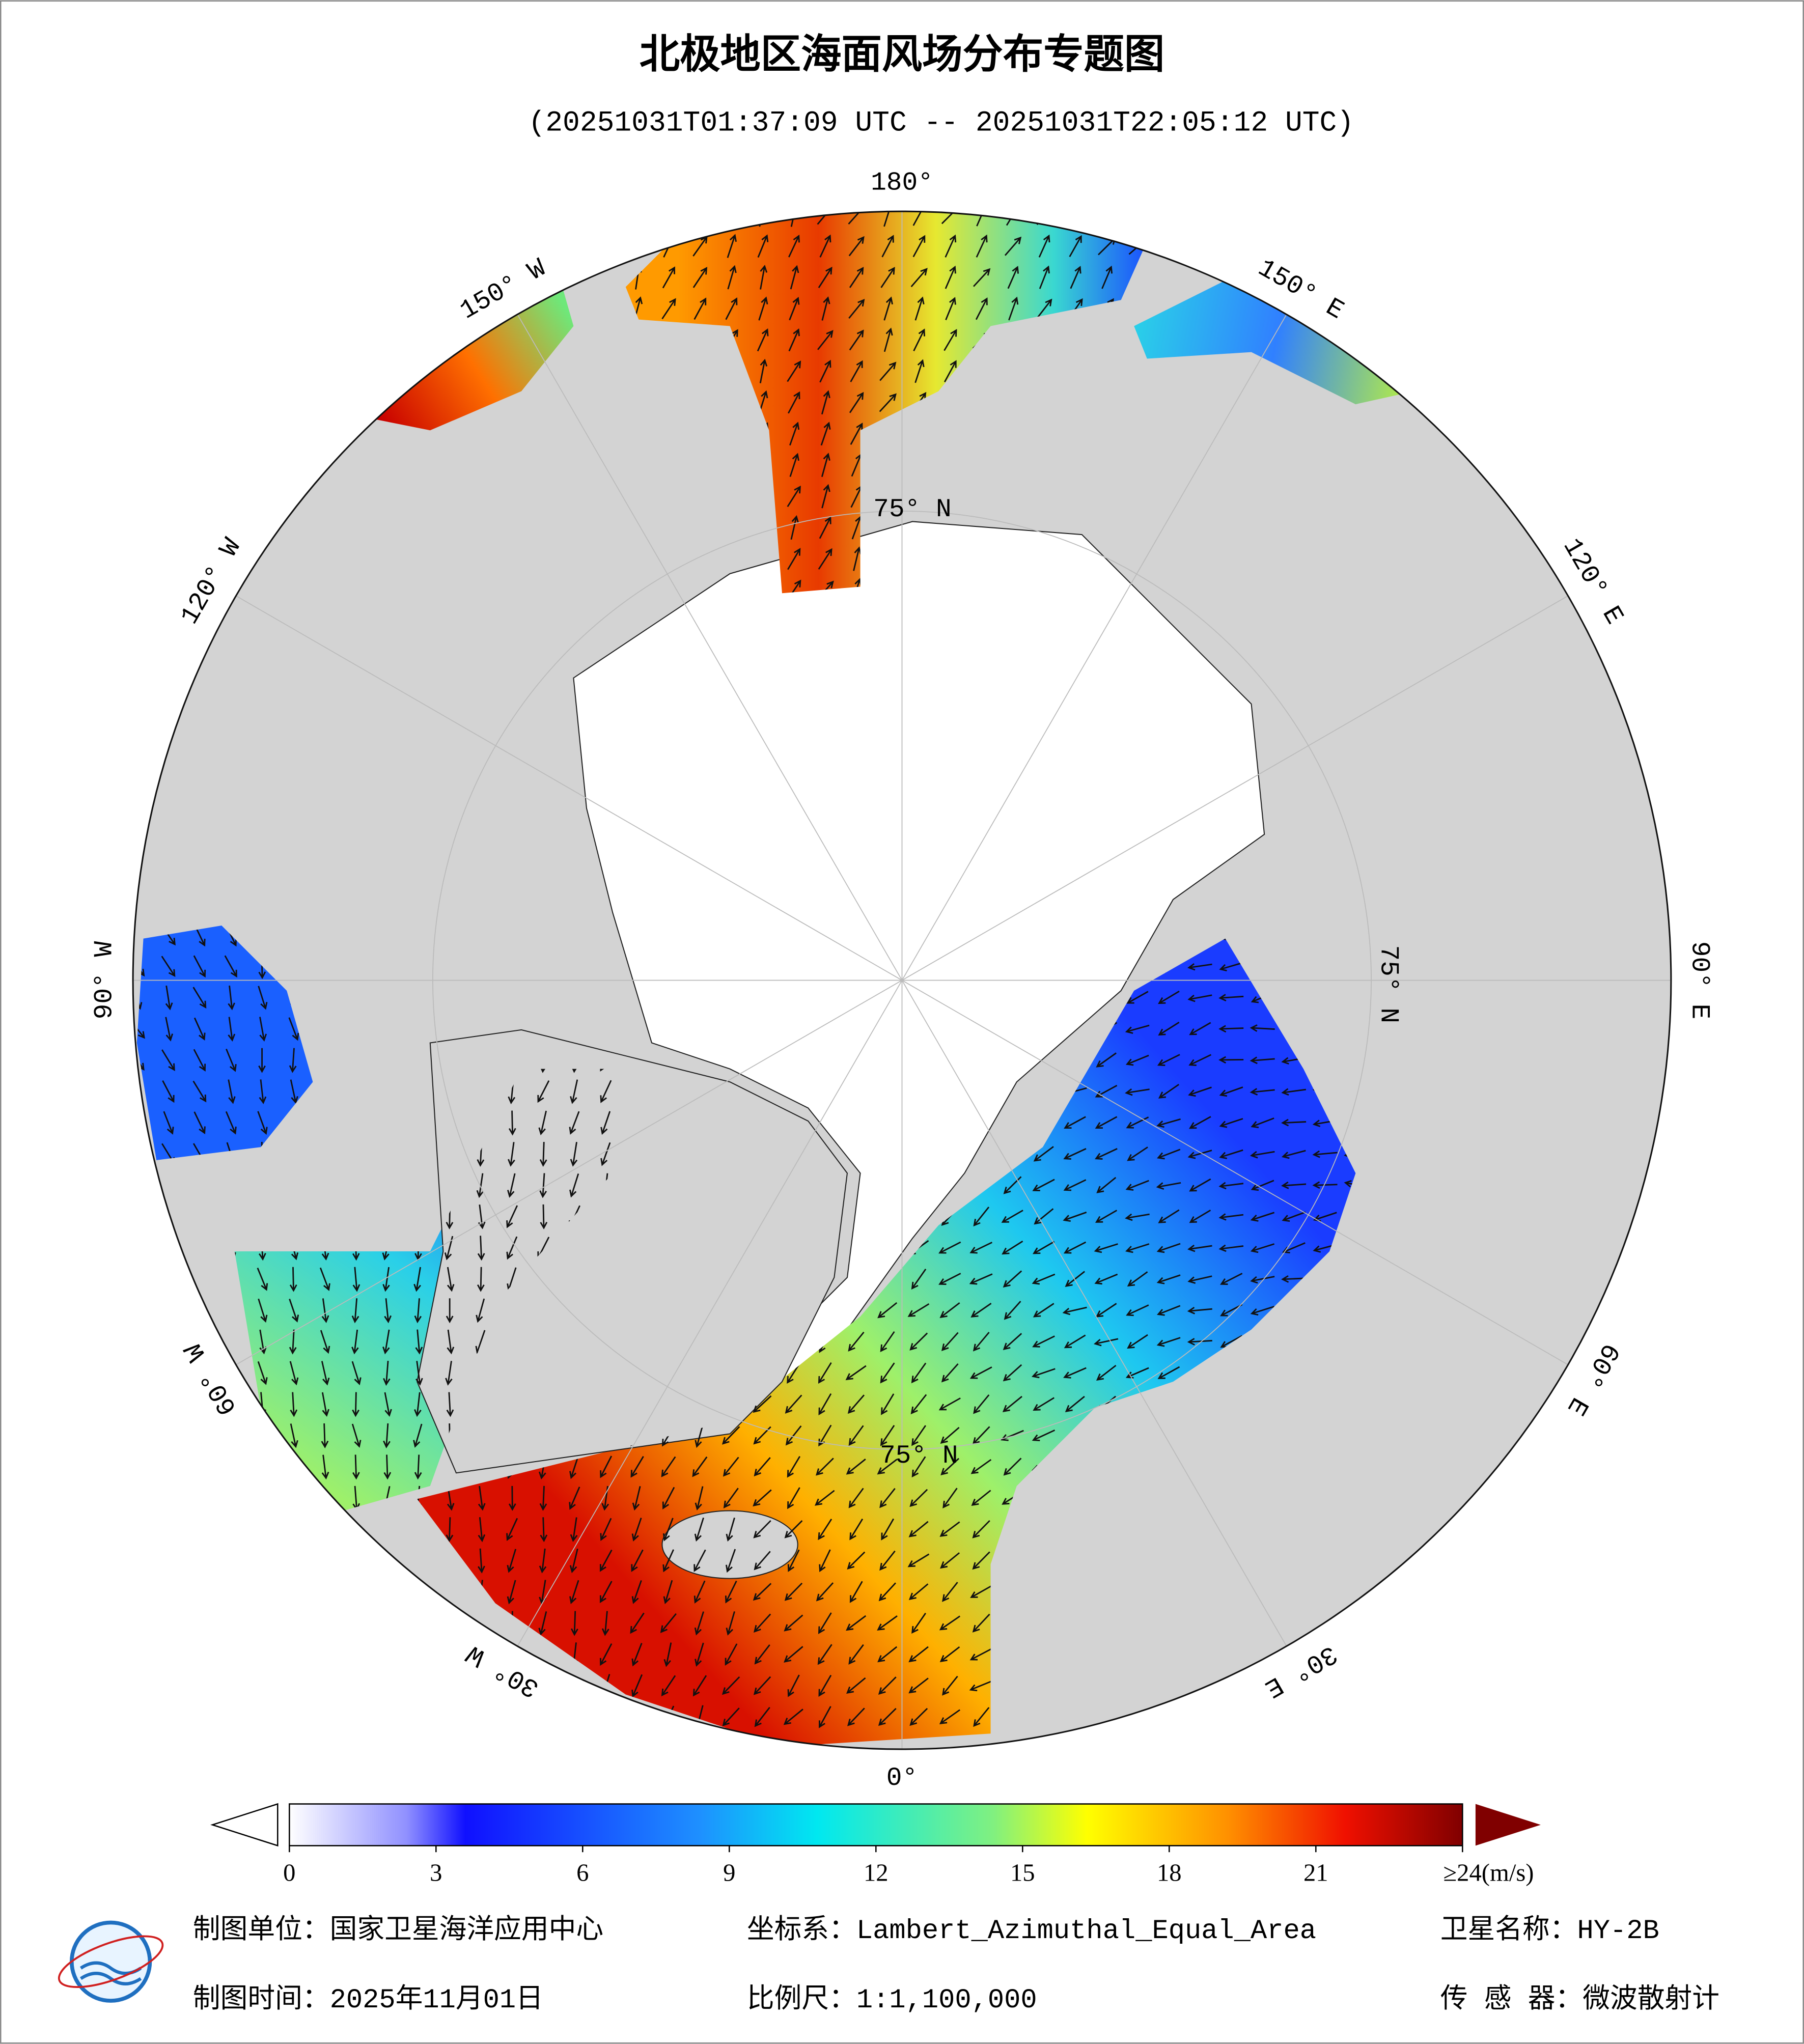 Image resolution: width=1804 pixels, height=2044 pixels. What do you see at coordinates (902, 183) in the screenshot?
I see `lon-label: 180°` at bounding box center [902, 183].